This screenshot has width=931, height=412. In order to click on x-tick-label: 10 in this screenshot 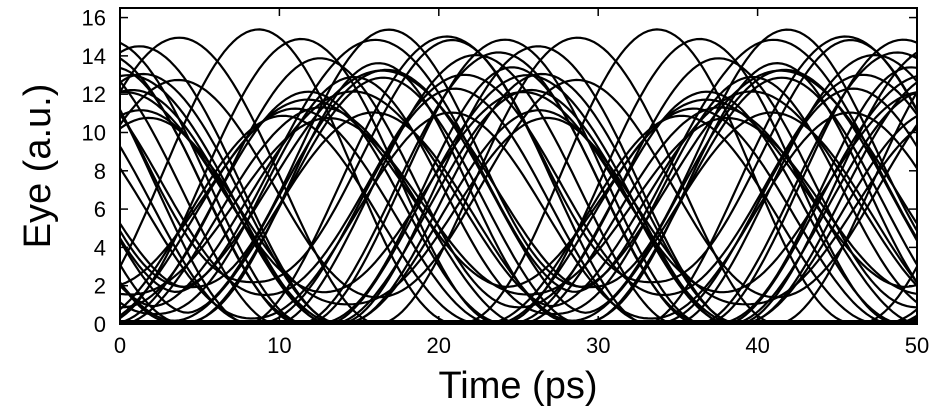, I will do `click(279, 345)`.